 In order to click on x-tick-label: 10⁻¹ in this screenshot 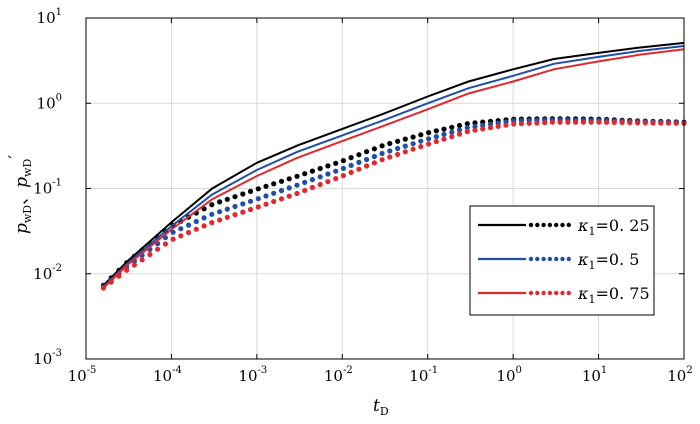, I will do `click(423, 375)`.